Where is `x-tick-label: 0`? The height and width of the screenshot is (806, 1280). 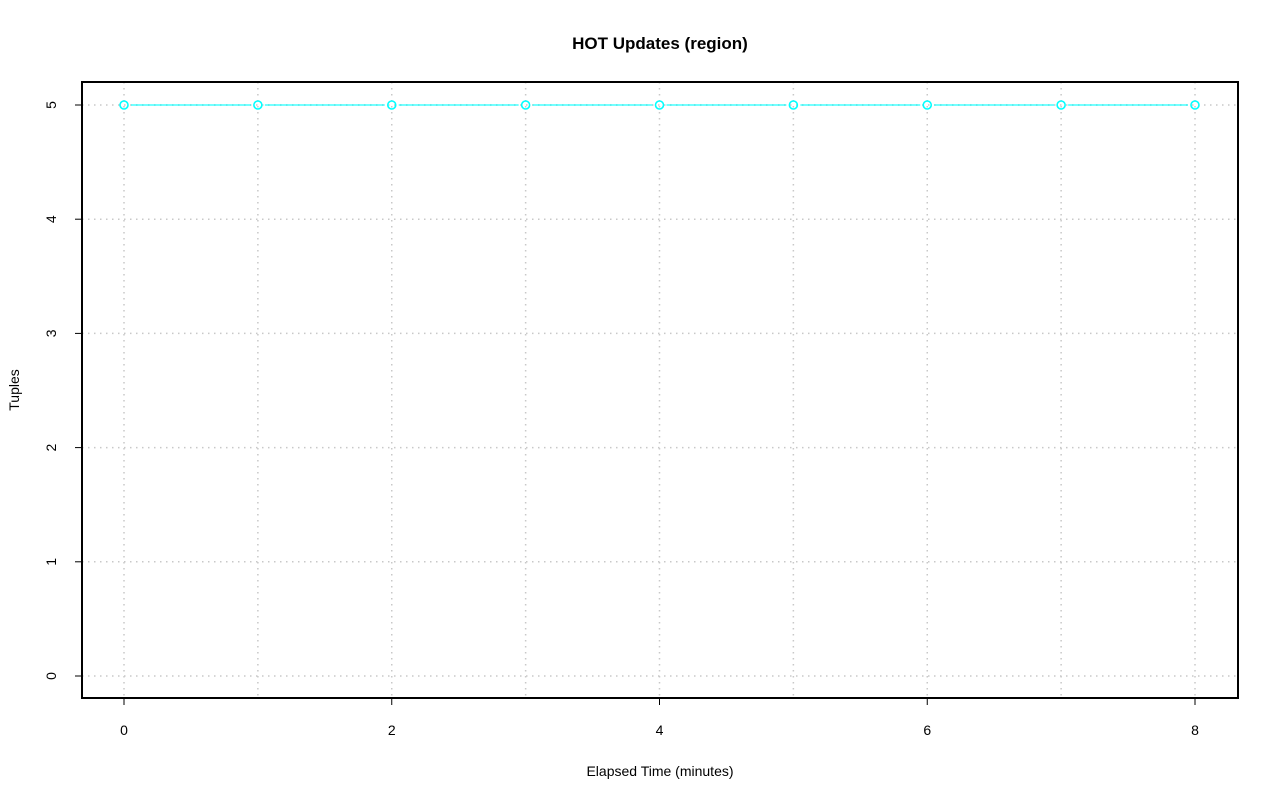
x-tick-label: 0 is located at coordinates (124, 730).